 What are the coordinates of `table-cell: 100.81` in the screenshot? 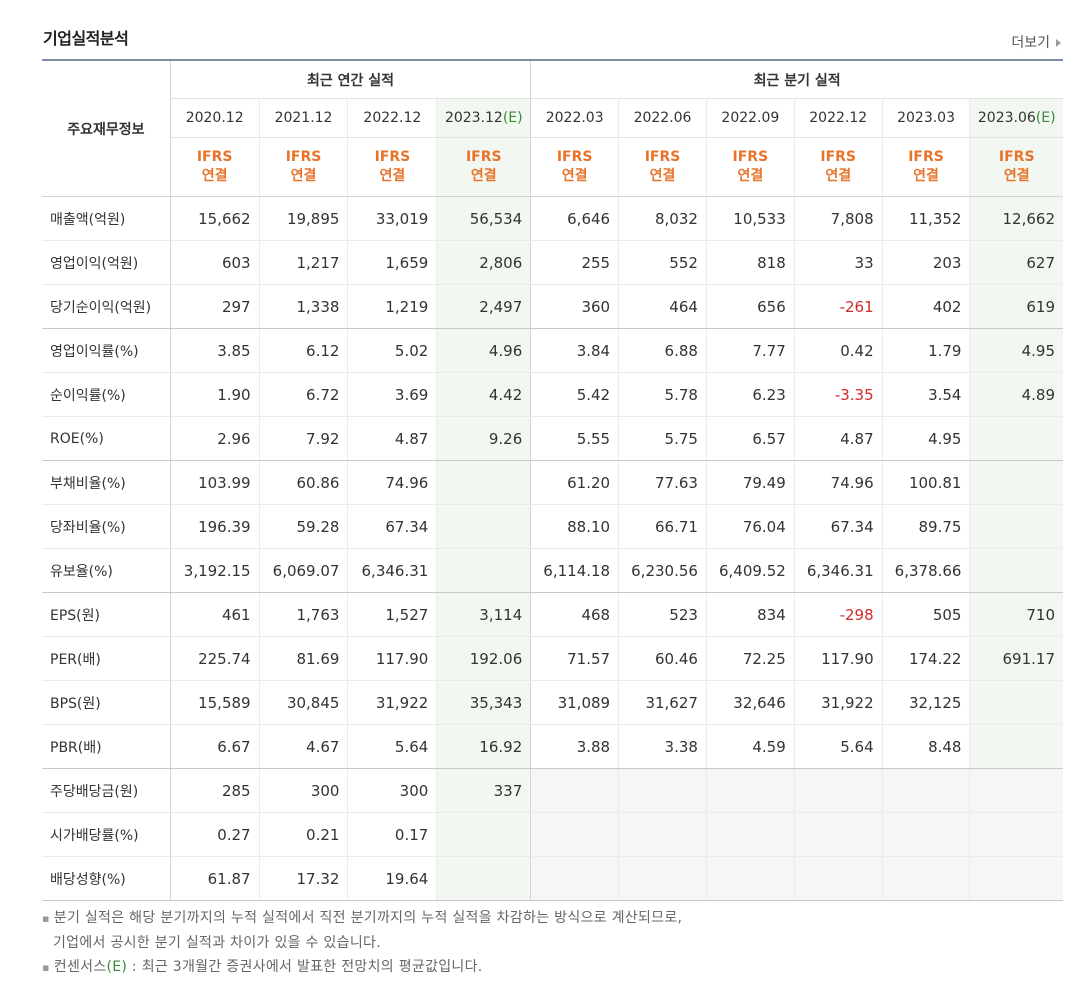 It's located at (925, 482).